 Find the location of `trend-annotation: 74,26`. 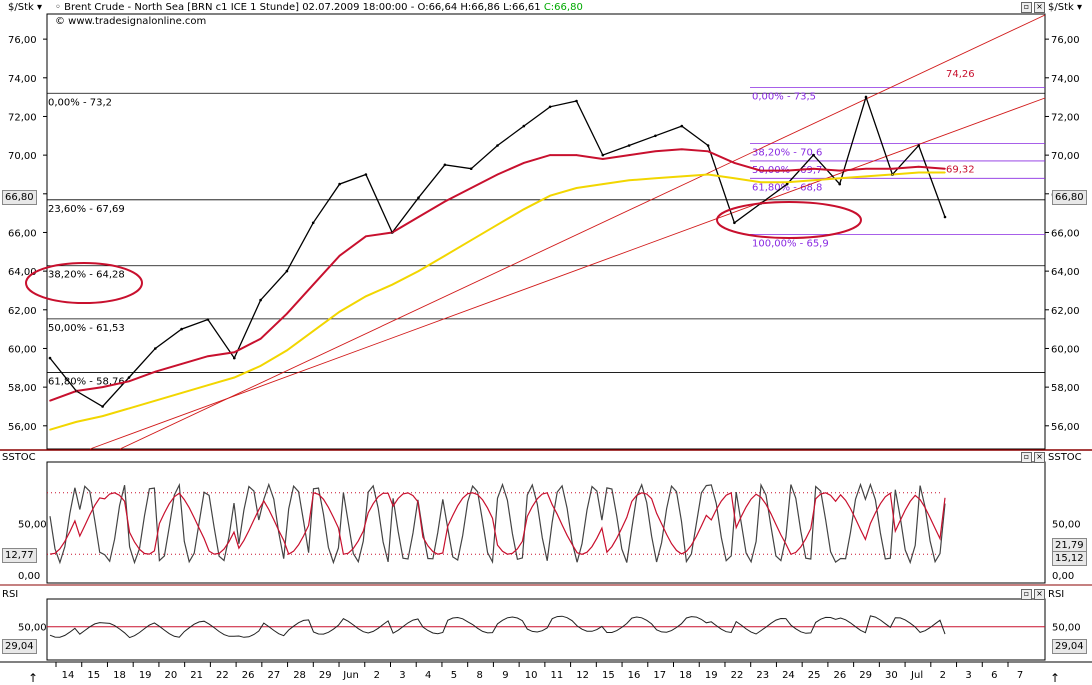

trend-annotation: 74,26 is located at coordinates (960, 74).